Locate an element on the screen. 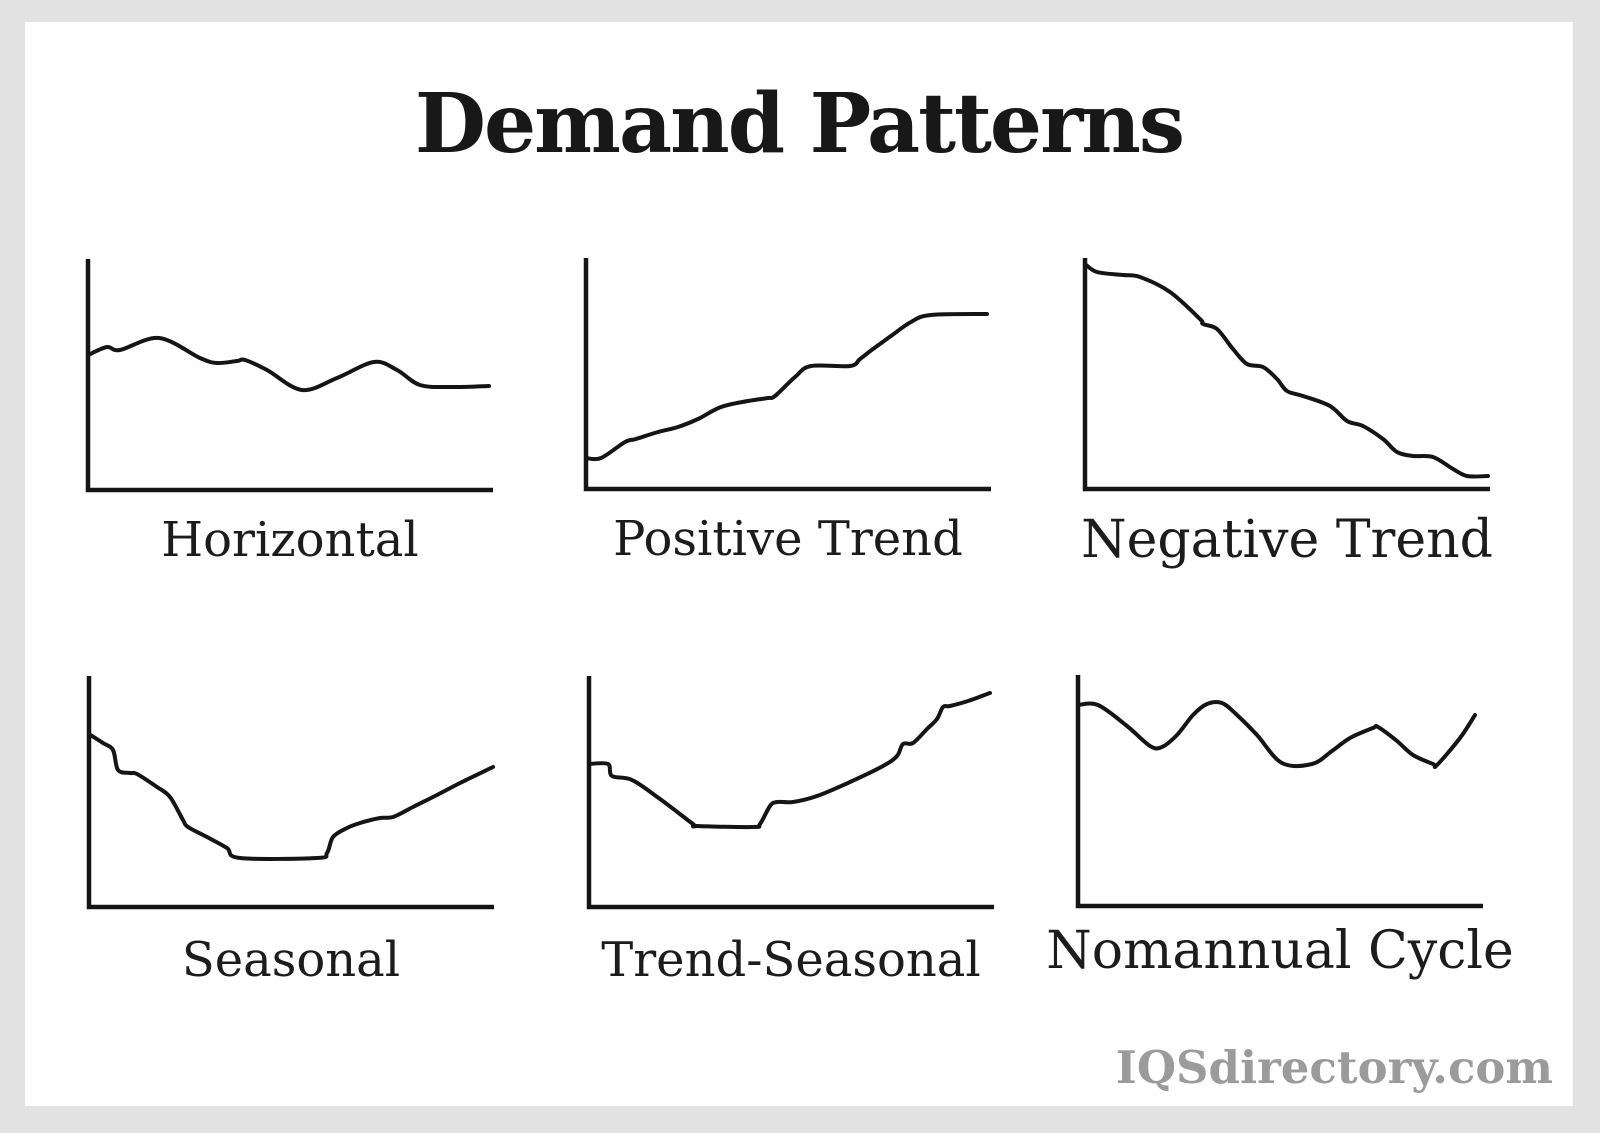 The height and width of the screenshot is (1133, 1600). chart-label: Positive Trend is located at coordinates (788, 539).